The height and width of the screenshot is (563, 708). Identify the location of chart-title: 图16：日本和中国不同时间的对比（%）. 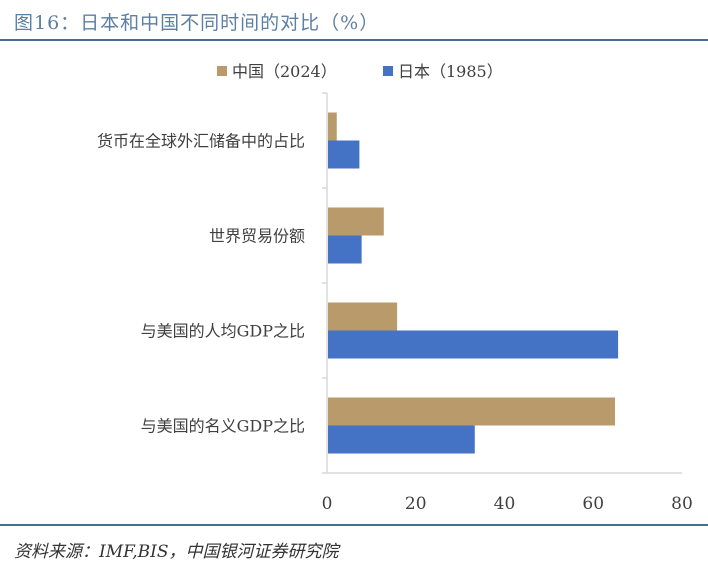
(197, 23).